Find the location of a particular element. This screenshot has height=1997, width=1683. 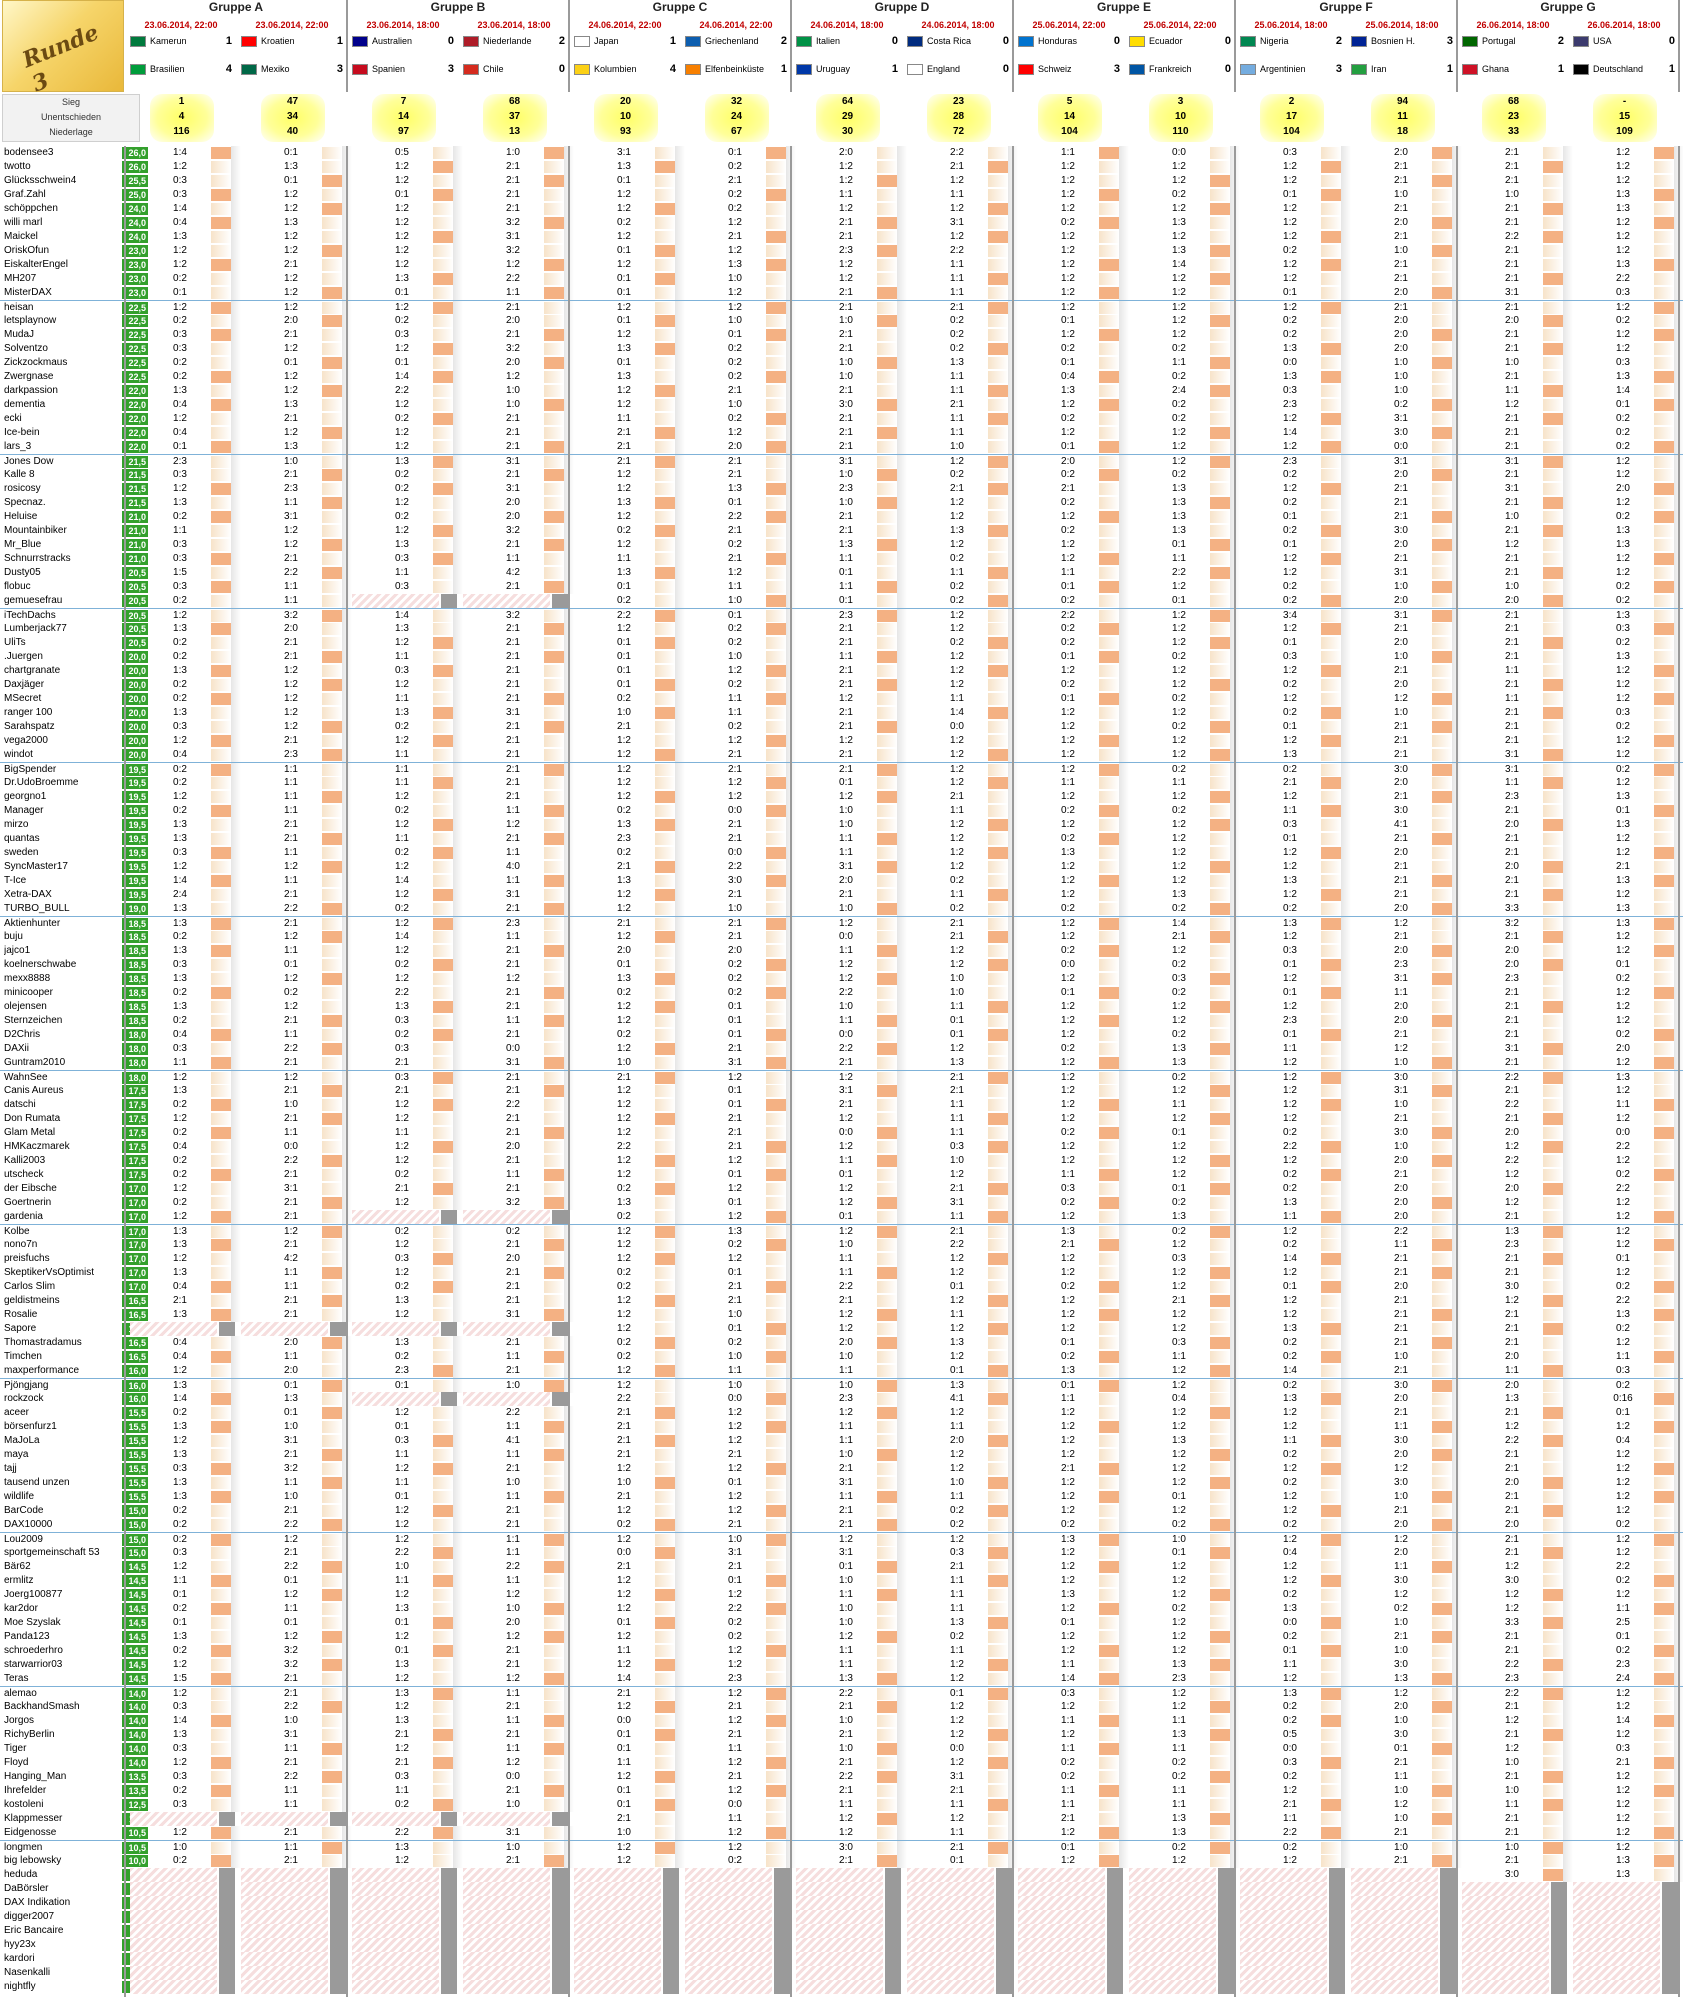

tip-cell: 1:0 is located at coordinates (1401, 586).